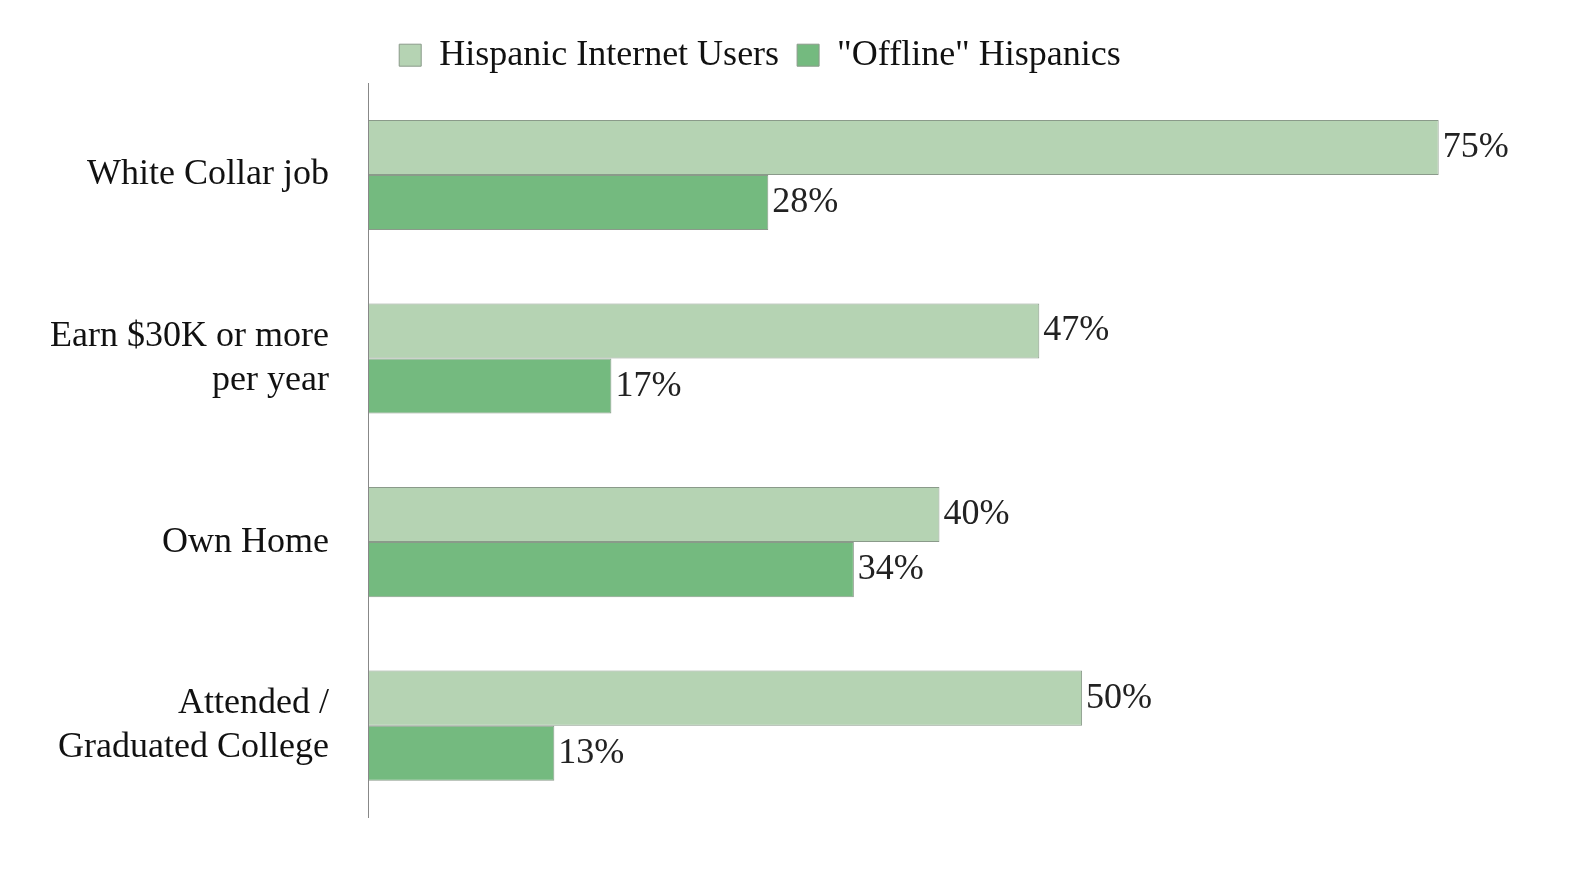 The image size is (1590, 879). What do you see at coordinates (245, 539) in the screenshot?
I see `y-tick-label: Own Home` at bounding box center [245, 539].